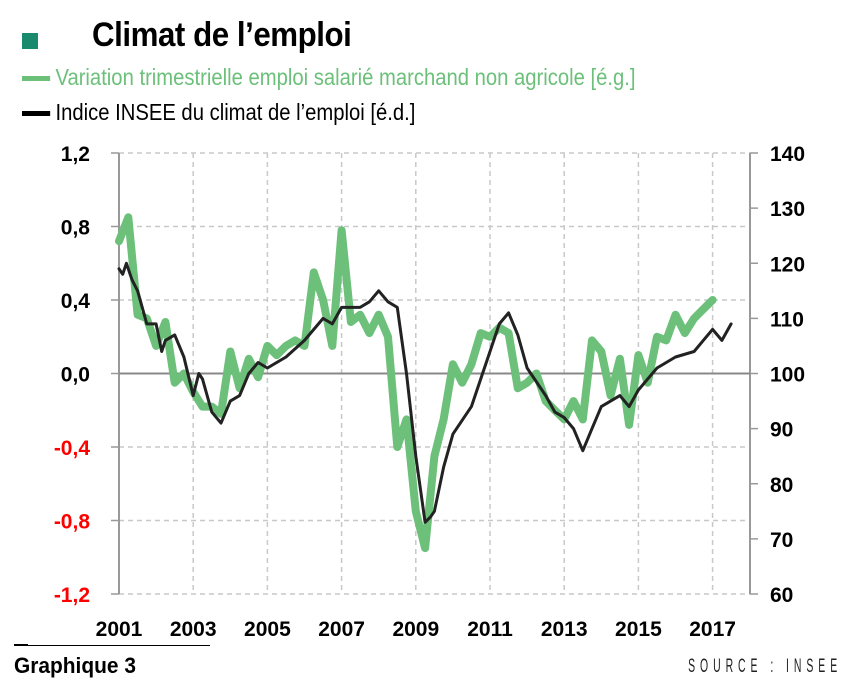  What do you see at coordinates (787, 154) in the screenshot?
I see `y-right-tick-label: 140` at bounding box center [787, 154].